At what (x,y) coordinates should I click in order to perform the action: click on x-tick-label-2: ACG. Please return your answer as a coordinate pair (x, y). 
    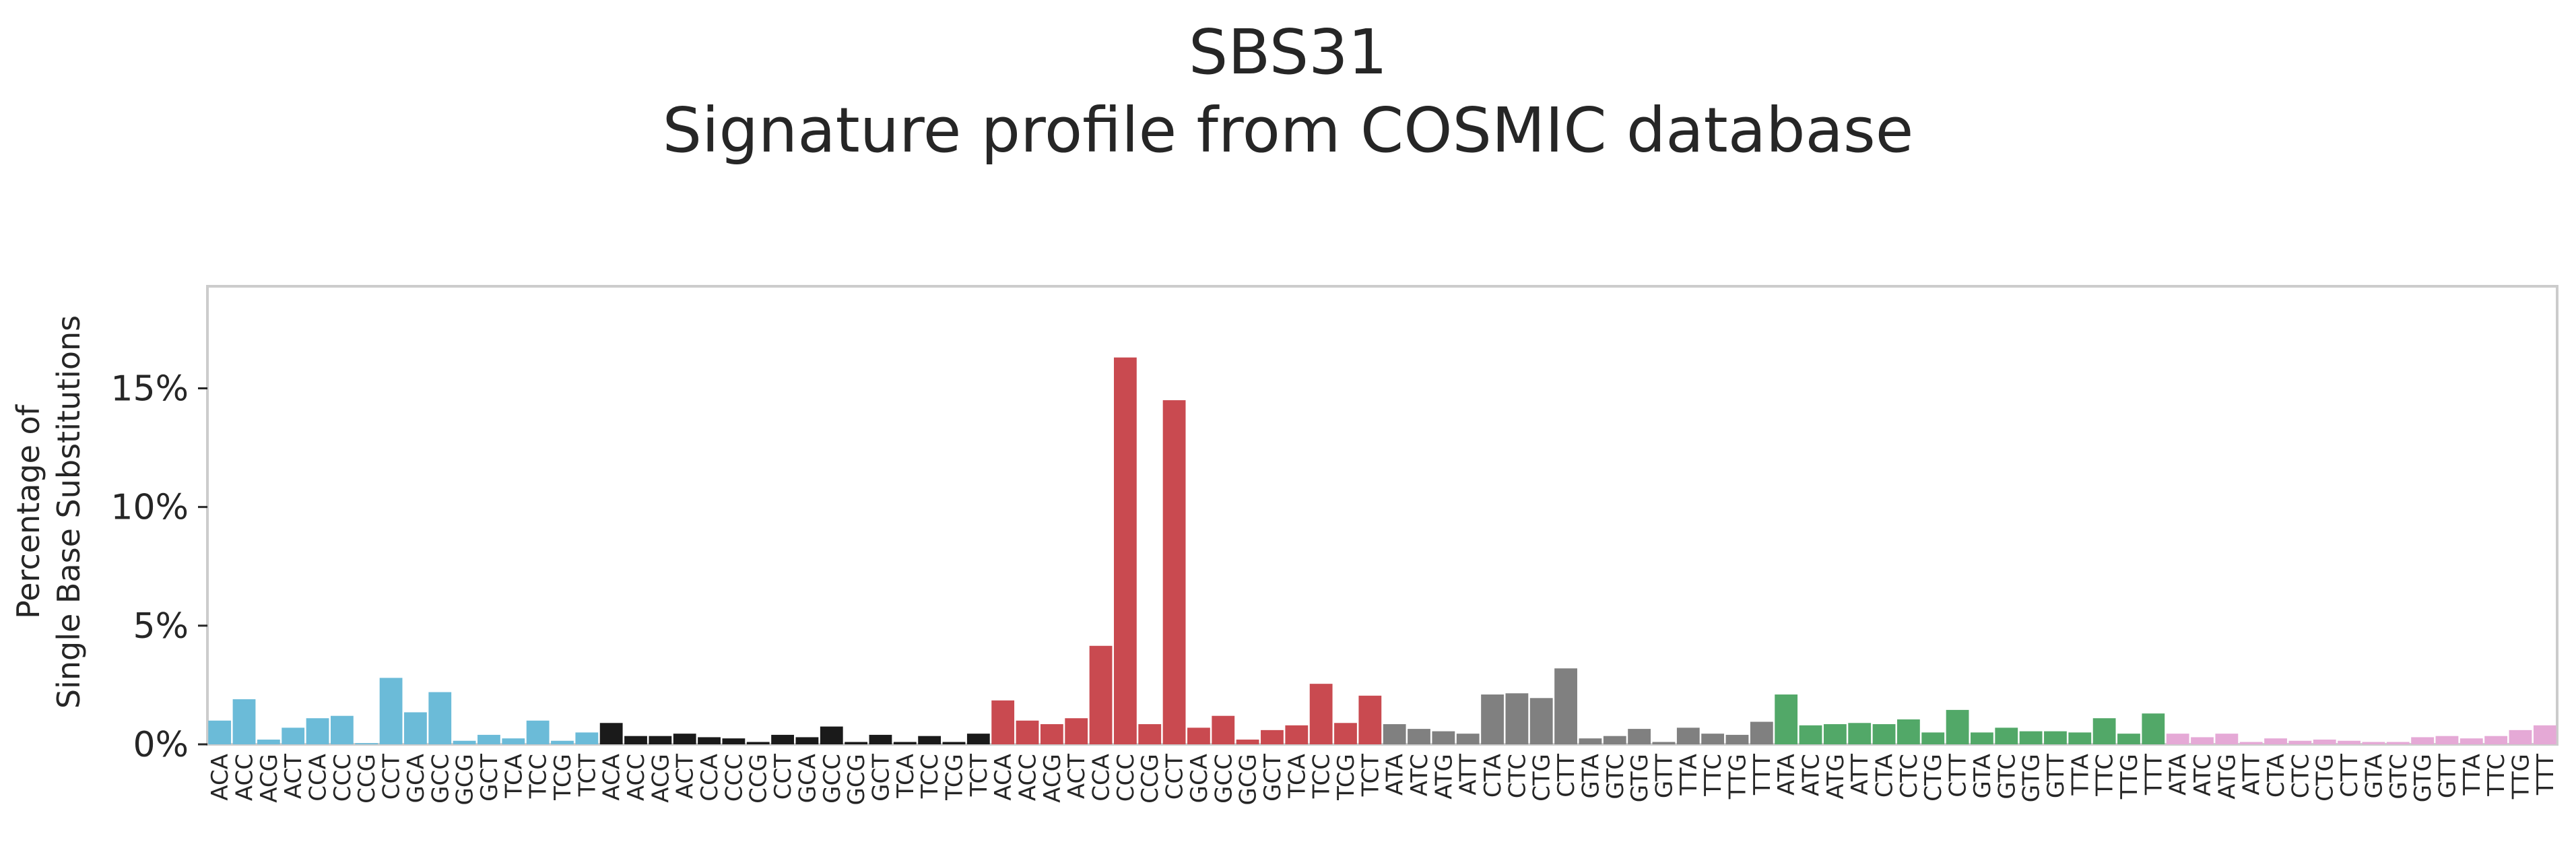
    Looking at the image, I should click on (269, 779).